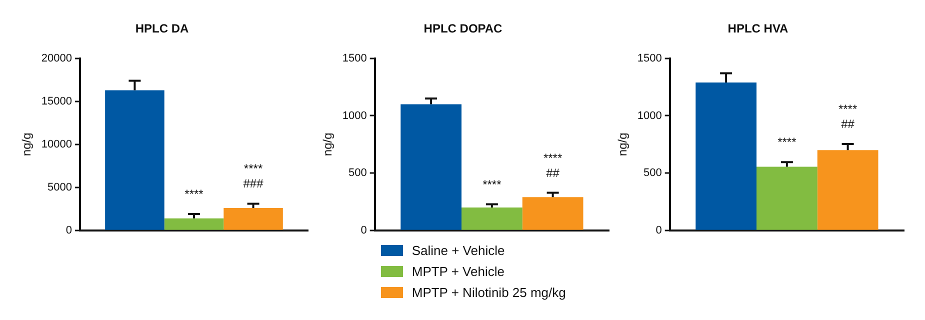 This screenshot has width=925, height=320. I want to click on y-tick-label: 5000, so click(60, 187).